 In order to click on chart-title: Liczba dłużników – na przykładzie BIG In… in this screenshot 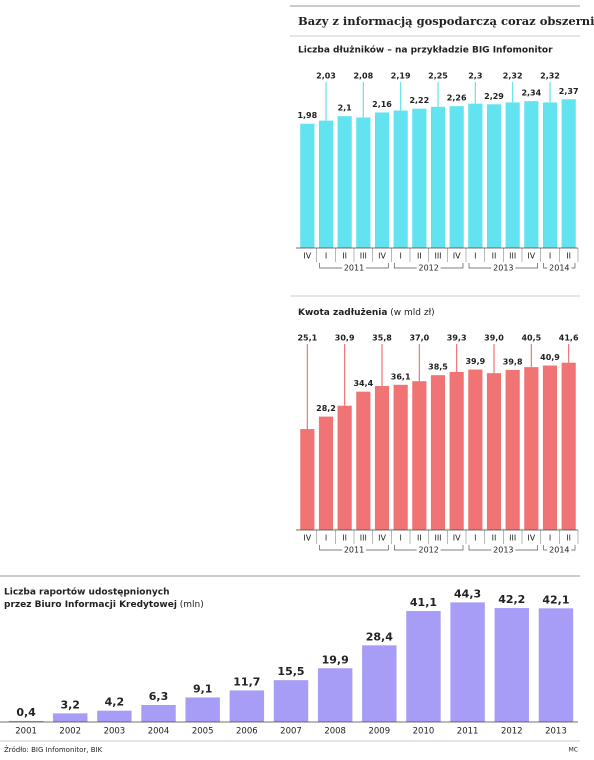, I will do `click(425, 50)`.